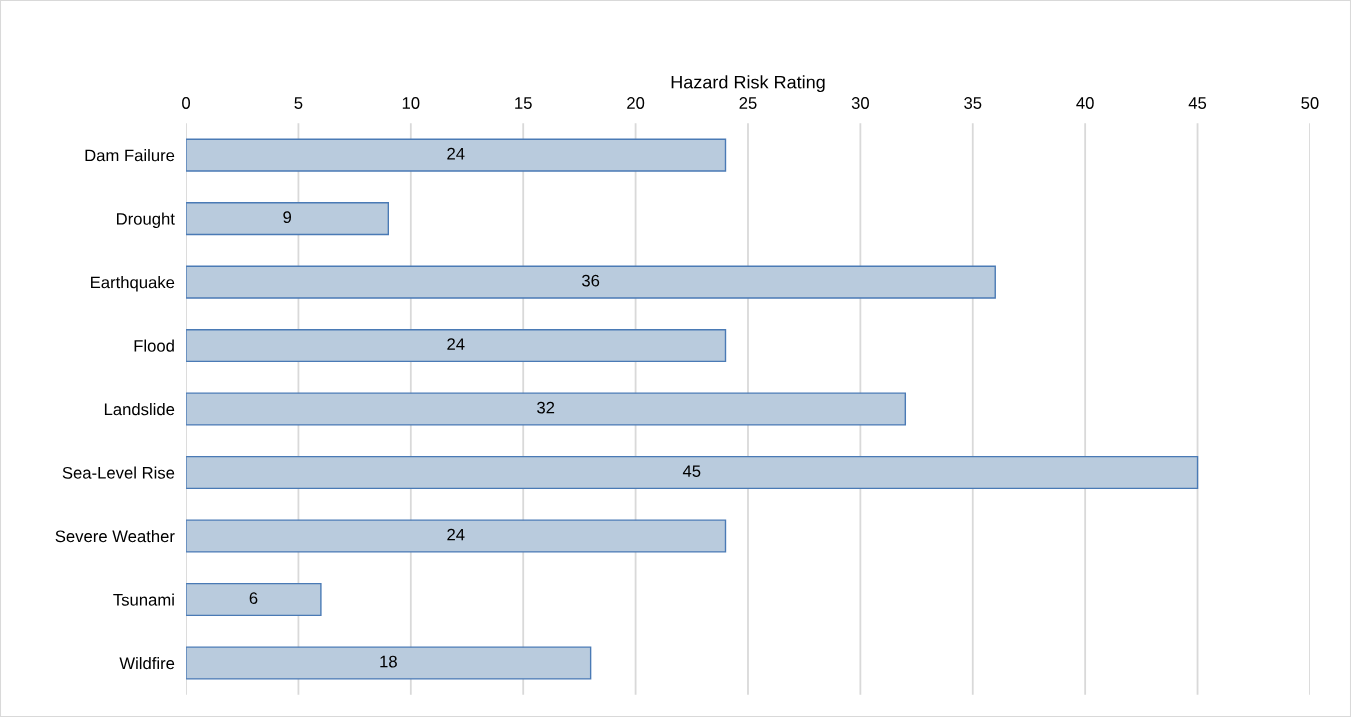 This screenshot has height=717, width=1351. What do you see at coordinates (115, 536) in the screenshot?
I see `y-tick-label: Severe Weather` at bounding box center [115, 536].